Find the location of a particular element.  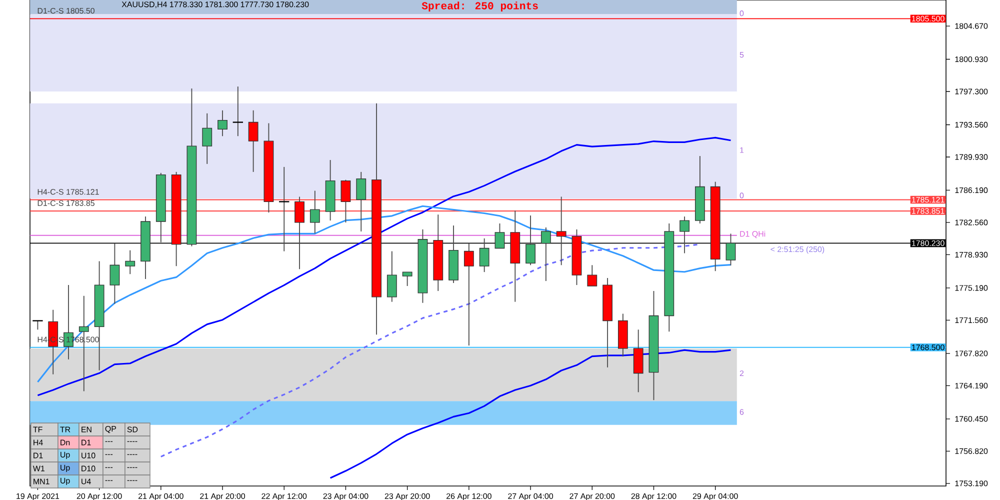

line-series is located at coordinates (531, 414).